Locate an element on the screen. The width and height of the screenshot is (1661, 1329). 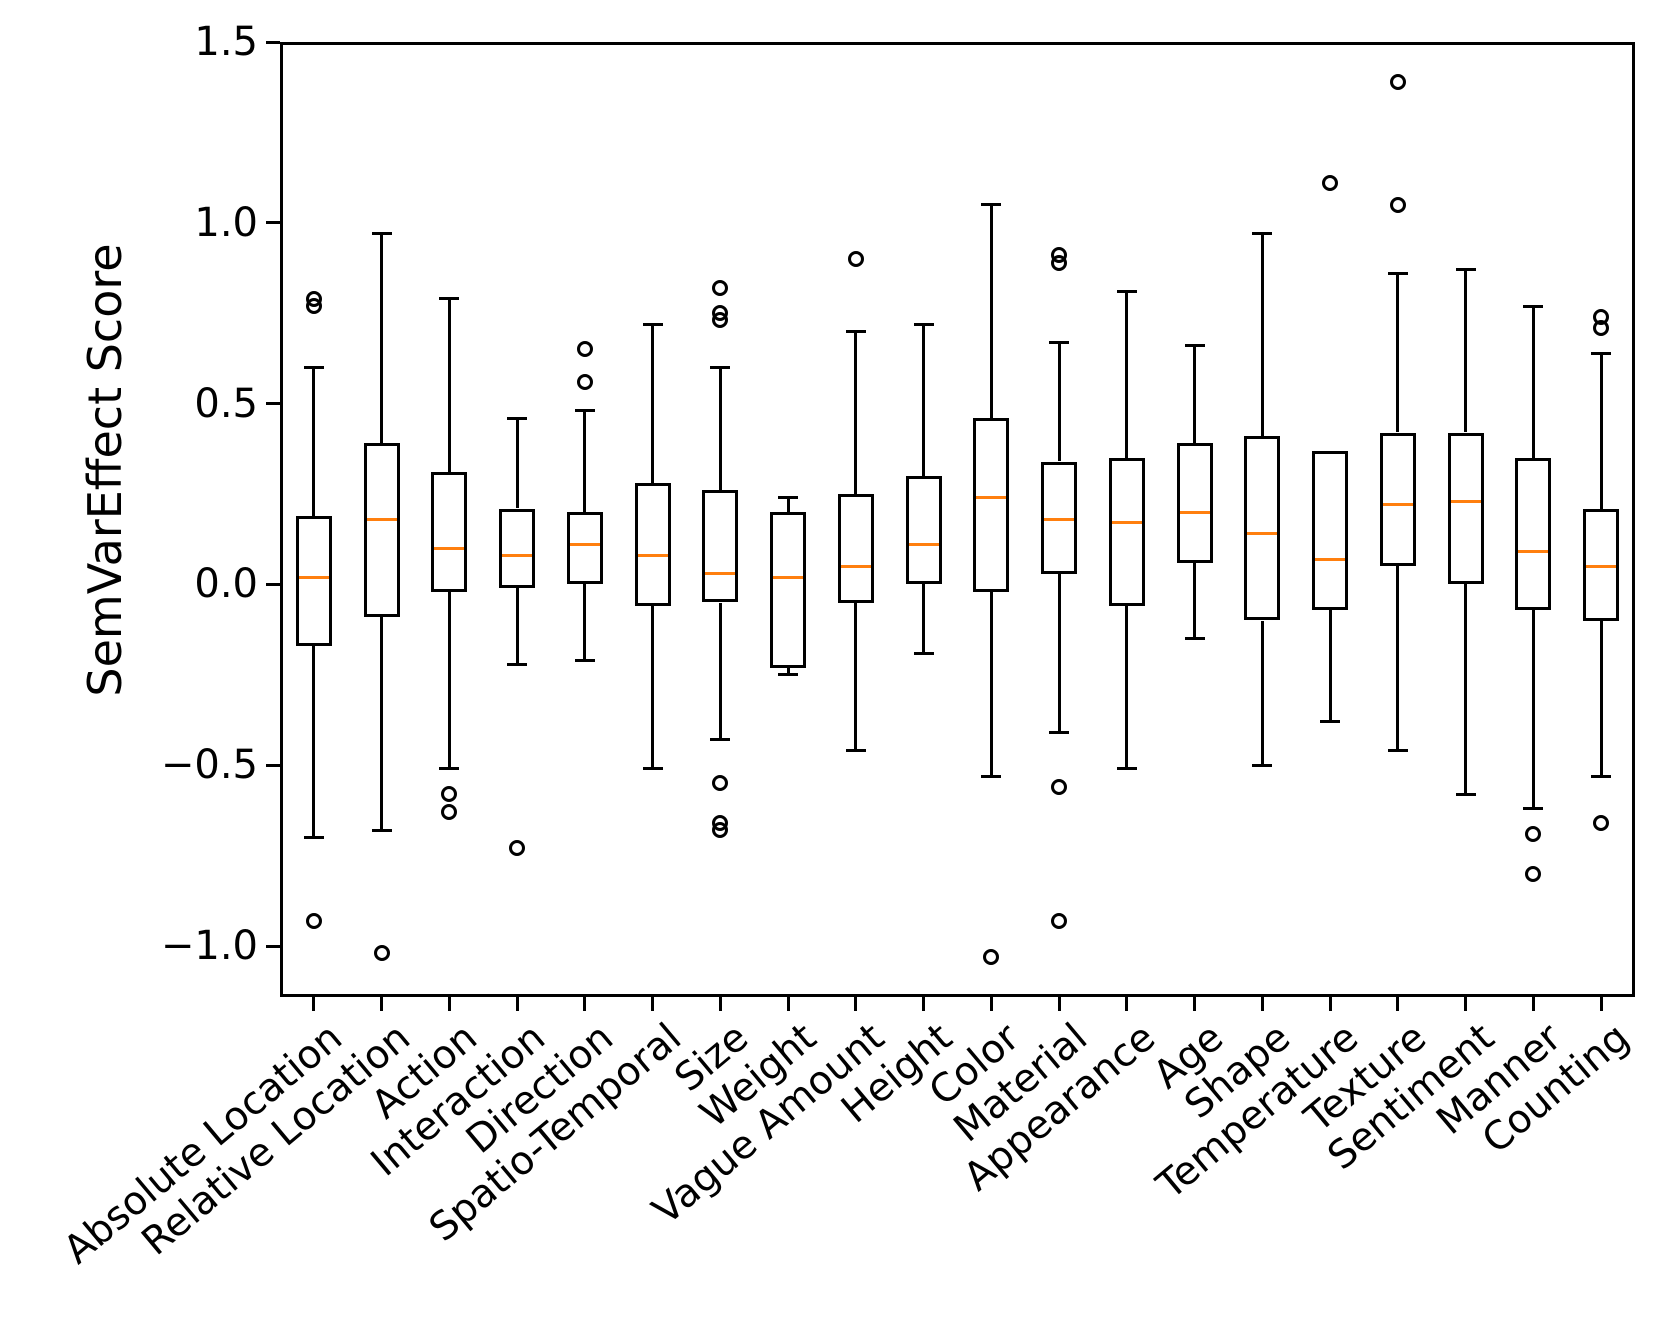
flier-point-absolute-location is located at coordinates (313, 920).